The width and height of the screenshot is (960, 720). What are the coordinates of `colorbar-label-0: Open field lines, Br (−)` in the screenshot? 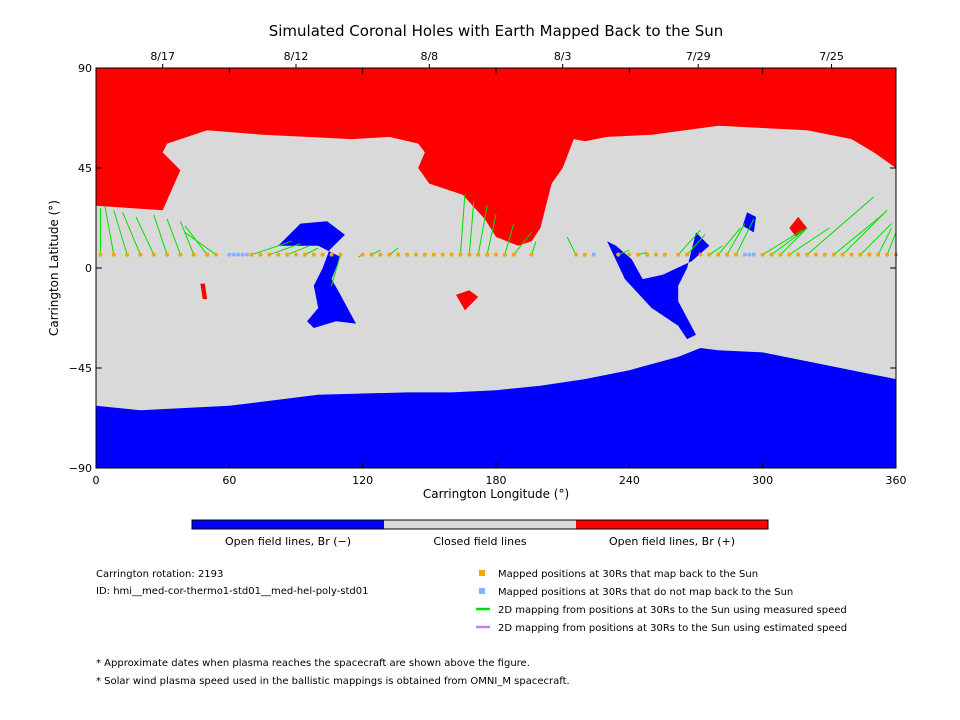 It's located at (288, 541).